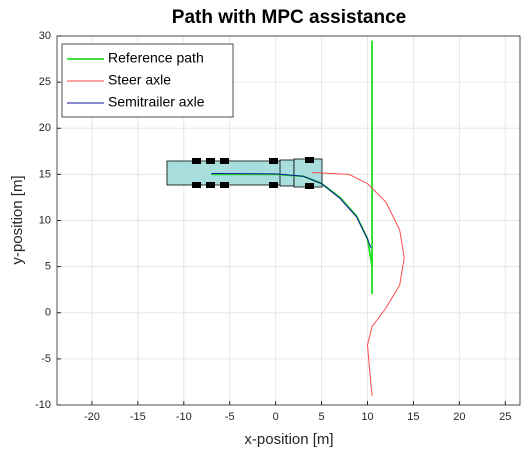 This screenshot has height=452, width=521. Describe the element at coordinates (459, 417) in the screenshot. I see `x-tick-label: 20` at that location.